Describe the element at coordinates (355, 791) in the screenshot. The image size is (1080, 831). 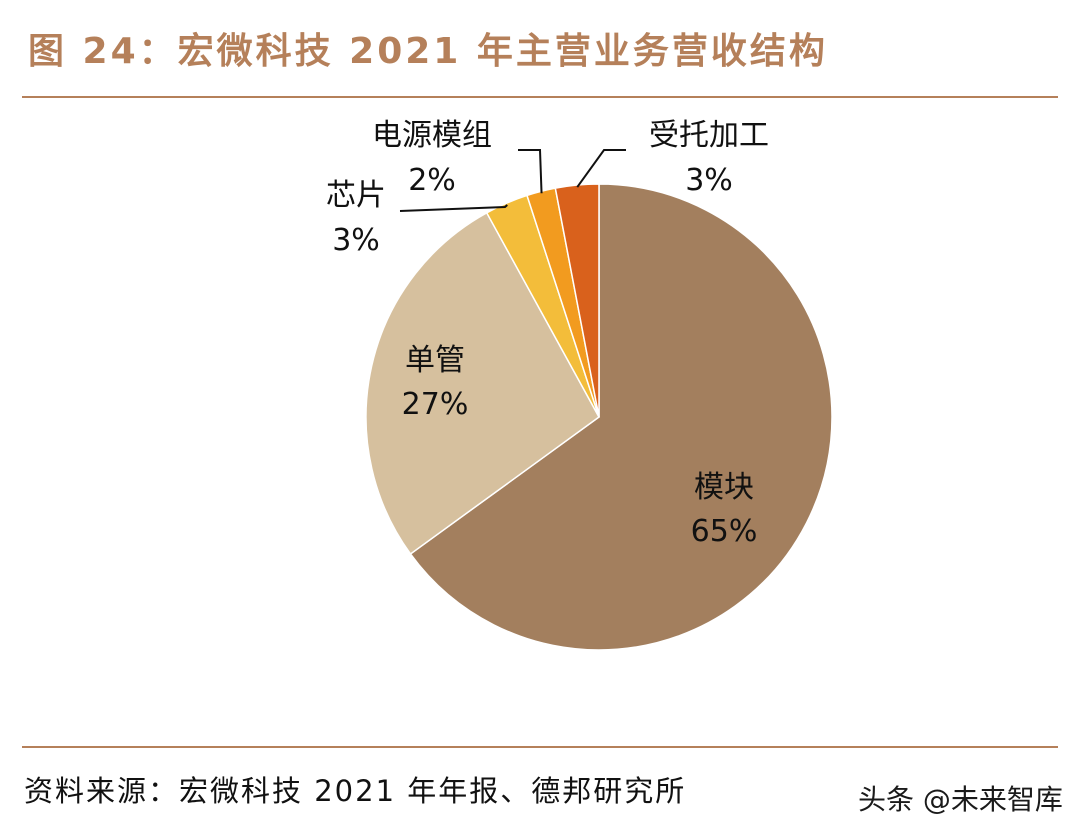
I see `source-note: 资料来源：宏微科技 2021 年年报、德邦研究所` at that location.